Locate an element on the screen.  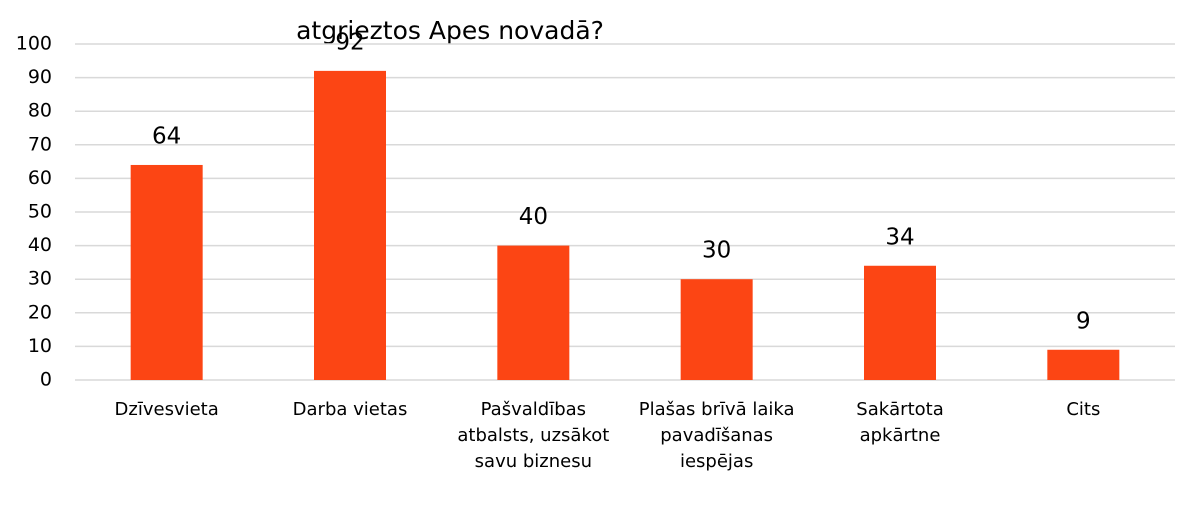
y-tick-label: 40 is located at coordinates (40, 245).